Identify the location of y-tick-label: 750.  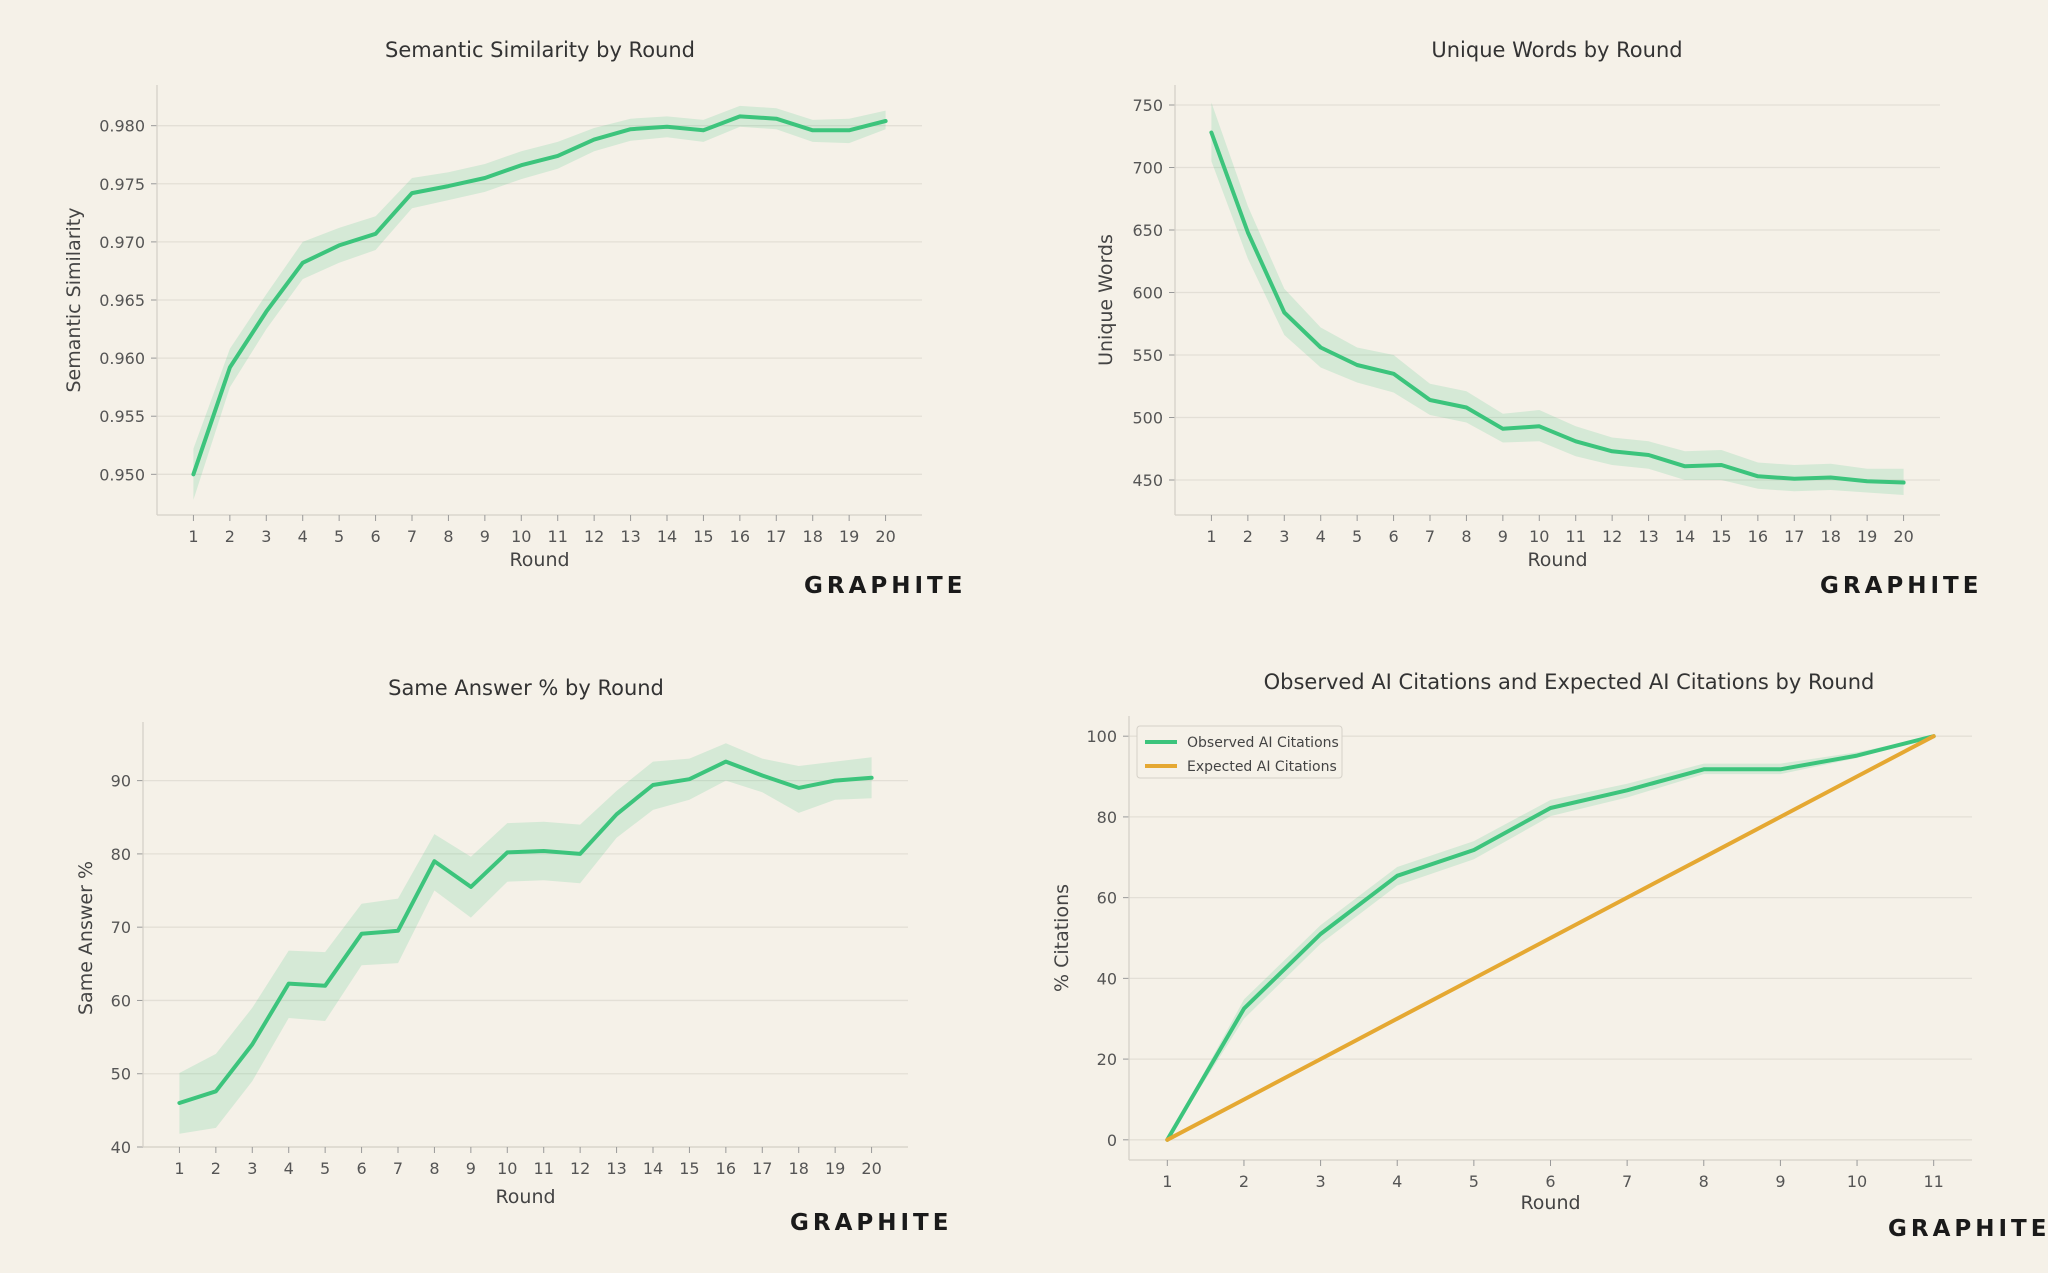
(1147, 105).